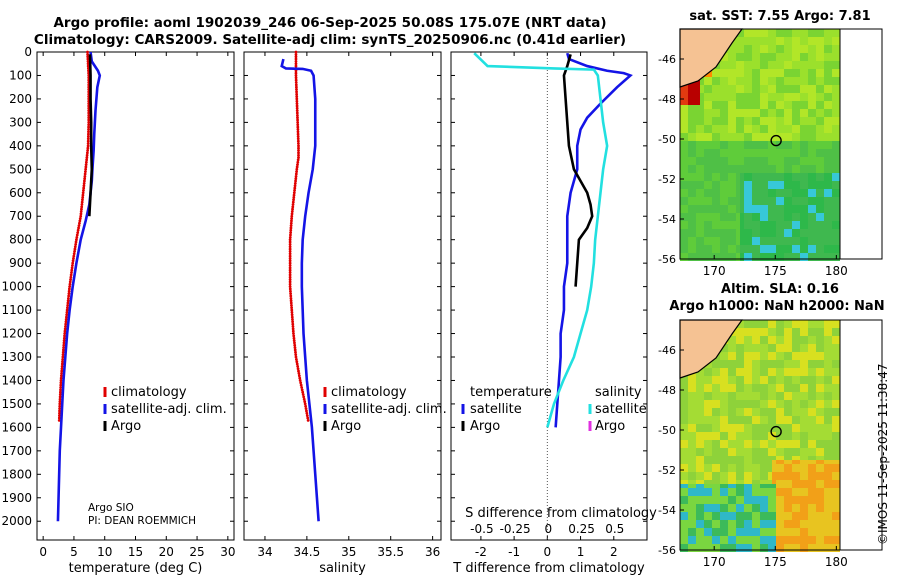 This screenshot has width=900, height=580. What do you see at coordinates (16, 427) in the screenshot?
I see `depth-tick-label: 1600` at bounding box center [16, 427].